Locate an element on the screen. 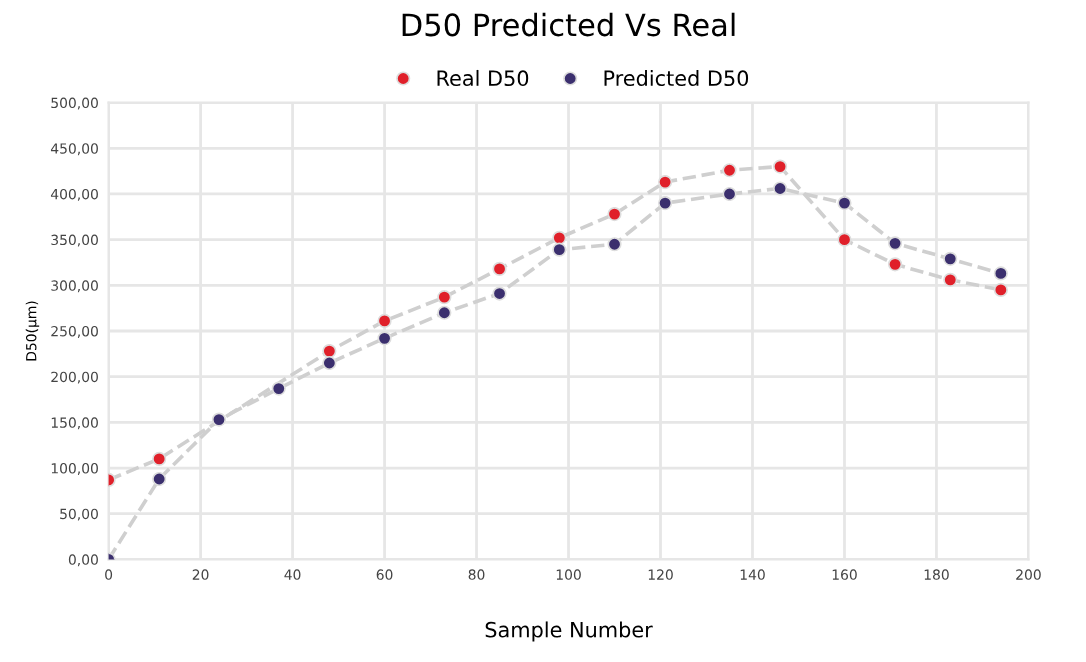 The image size is (1086, 662). legend-label: Real D50 is located at coordinates (483, 78).